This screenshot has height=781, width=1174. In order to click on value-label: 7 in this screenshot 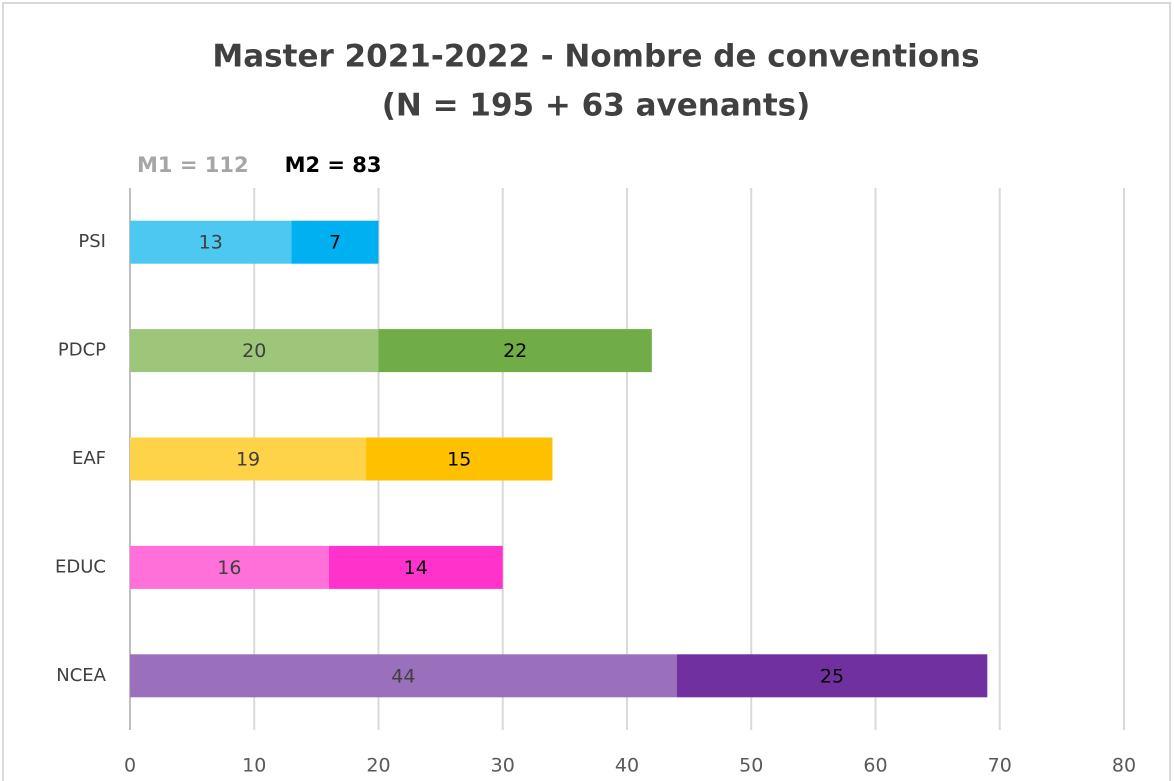, I will do `click(335, 243)`.